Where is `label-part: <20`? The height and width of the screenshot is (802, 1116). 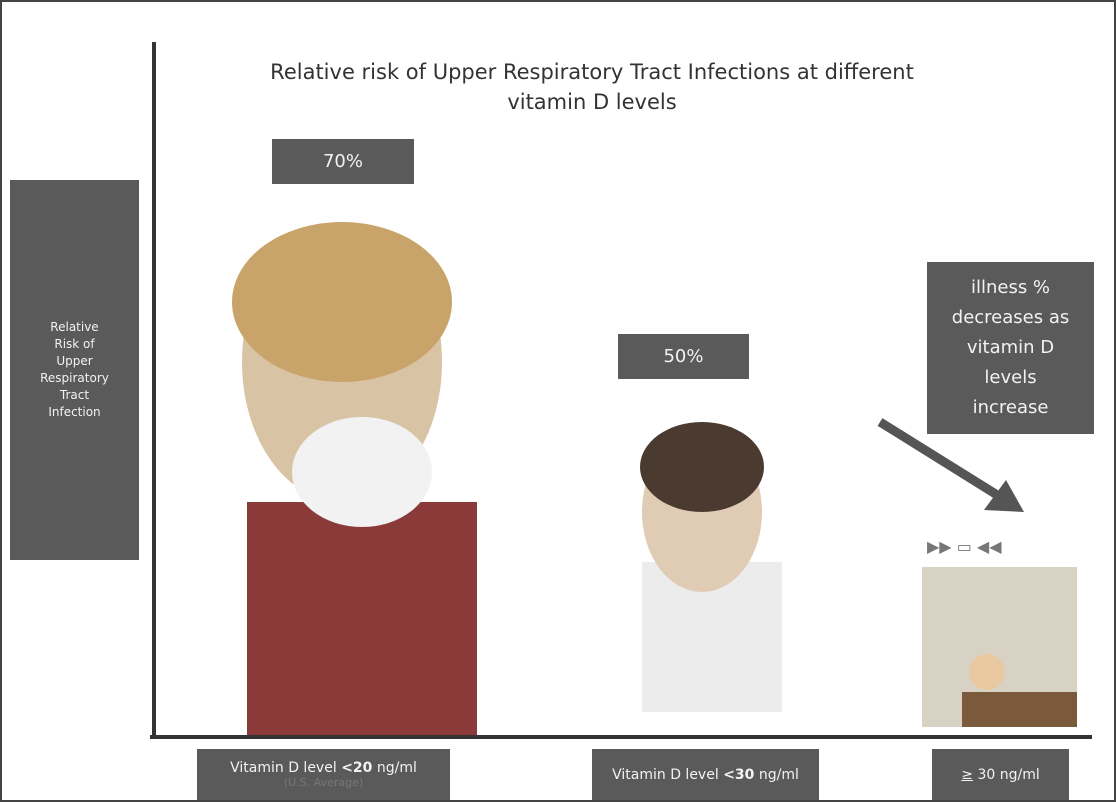
label-part: <20 is located at coordinates (357, 768).